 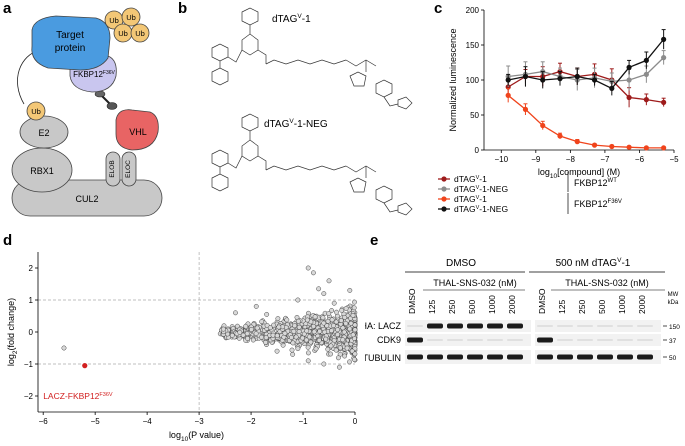 What do you see at coordinates (78, 396) in the screenshot?
I see `d-highlight-label: LACZ-FKBP12F36V` at bounding box center [78, 396].